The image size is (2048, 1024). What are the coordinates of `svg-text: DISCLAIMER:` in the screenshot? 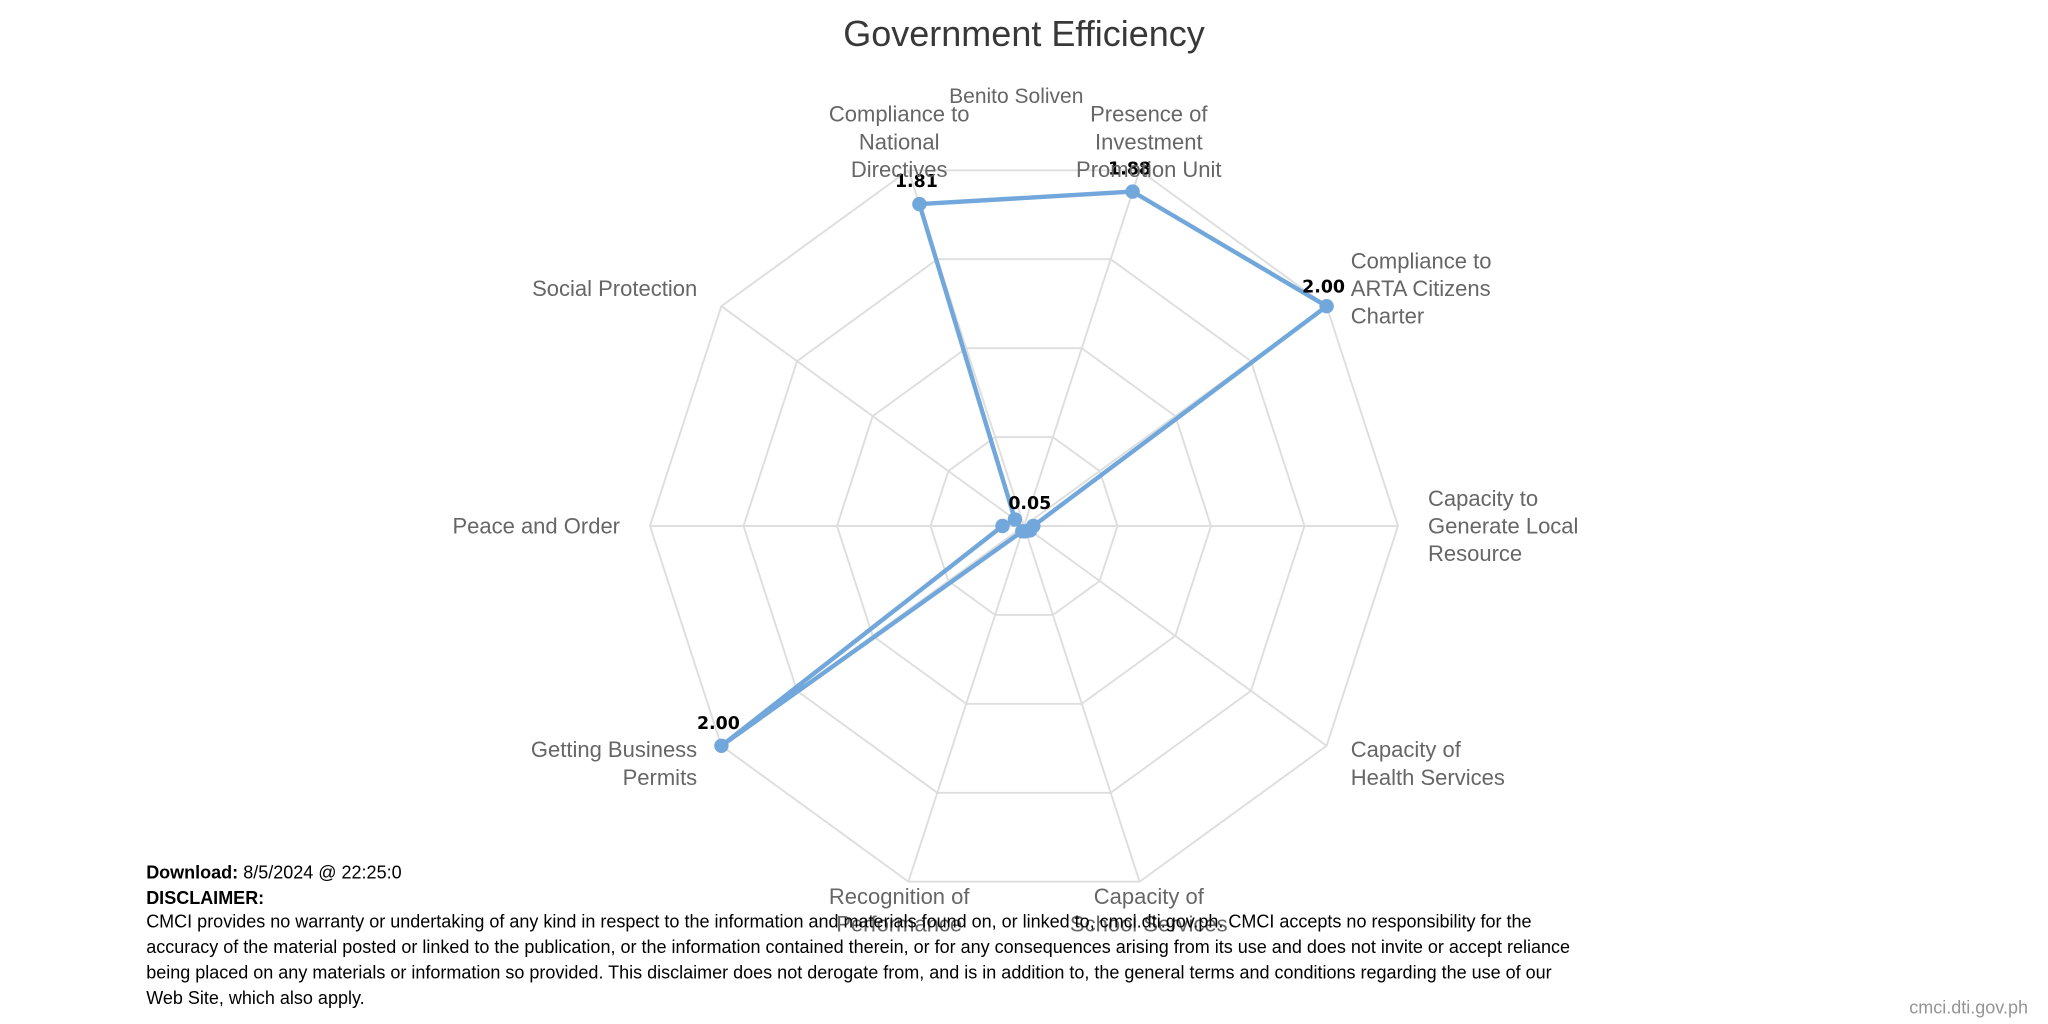 It's located at (205, 898).